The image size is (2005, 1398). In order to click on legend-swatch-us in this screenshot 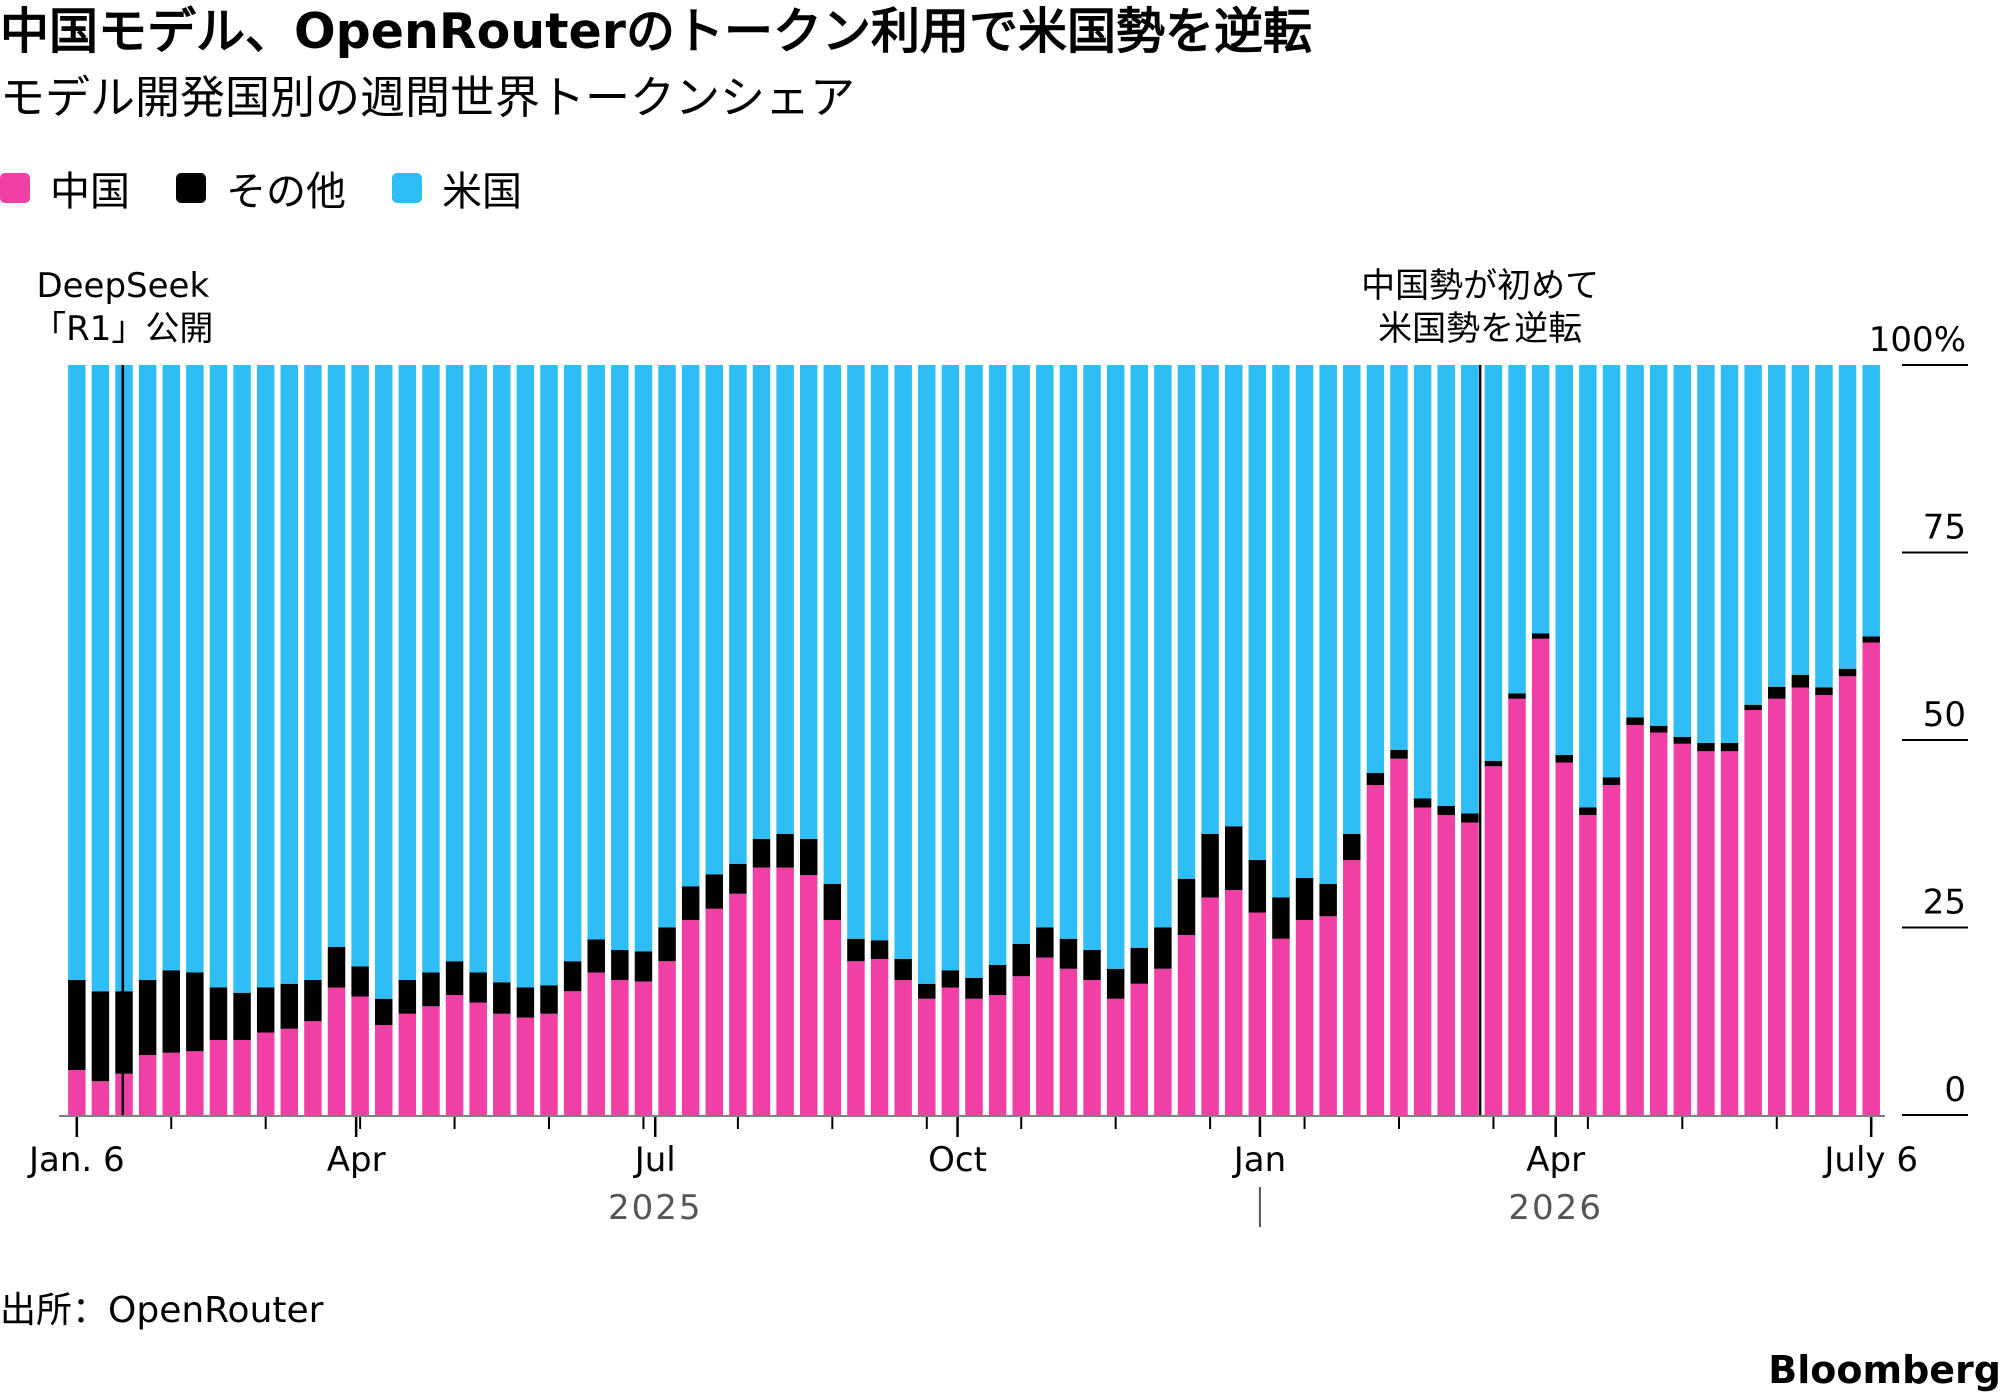, I will do `click(407, 188)`.